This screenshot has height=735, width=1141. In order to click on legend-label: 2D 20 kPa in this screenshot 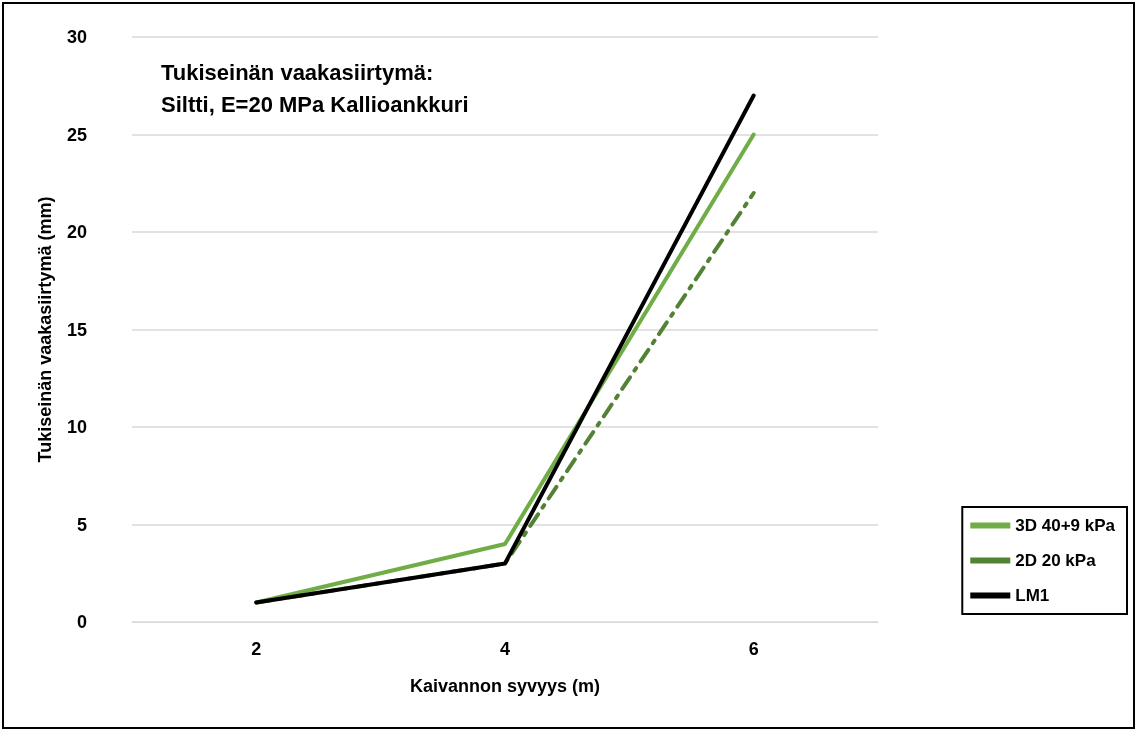, I will do `click(1056, 560)`.